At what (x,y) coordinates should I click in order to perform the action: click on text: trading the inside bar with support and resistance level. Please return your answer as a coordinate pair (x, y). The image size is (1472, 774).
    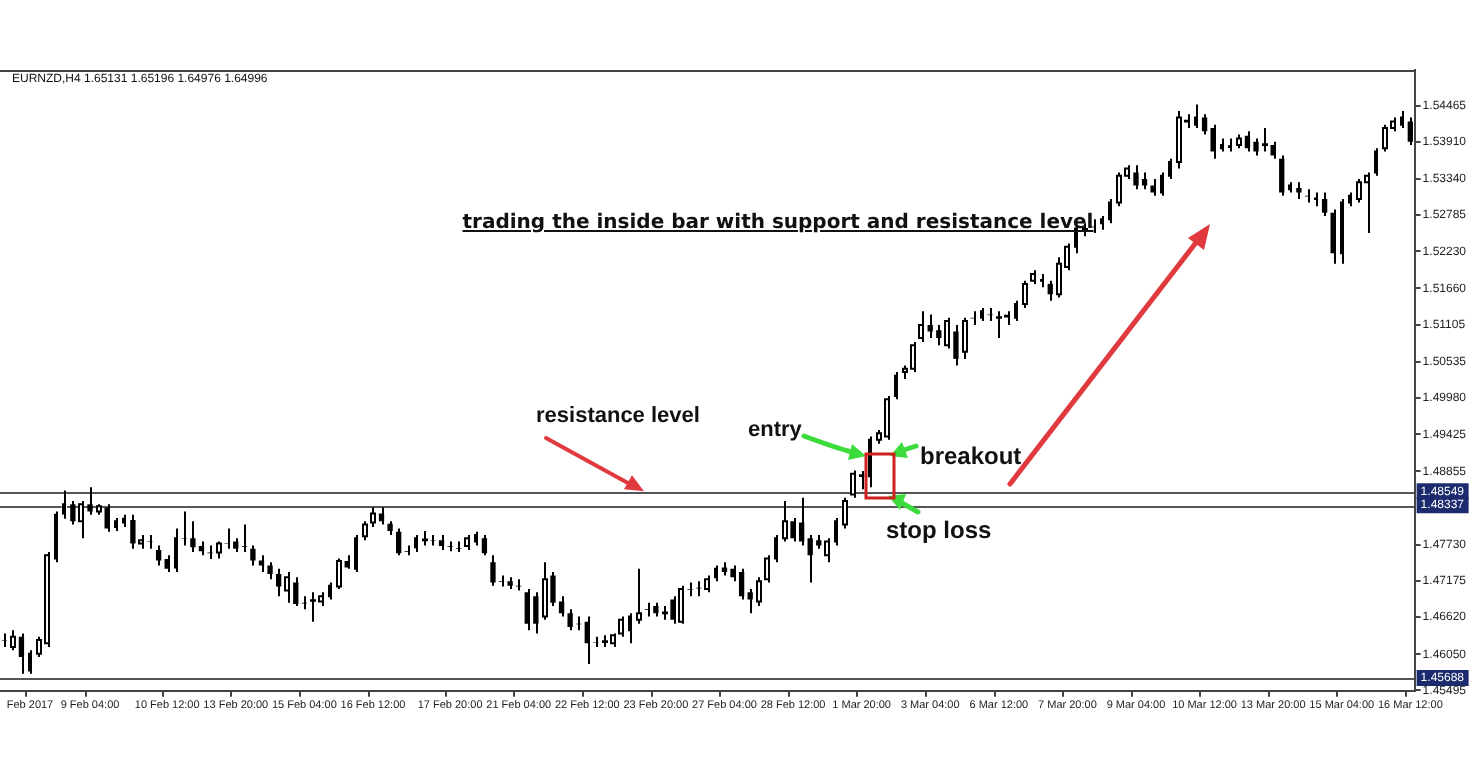
    Looking at the image, I should click on (778, 223).